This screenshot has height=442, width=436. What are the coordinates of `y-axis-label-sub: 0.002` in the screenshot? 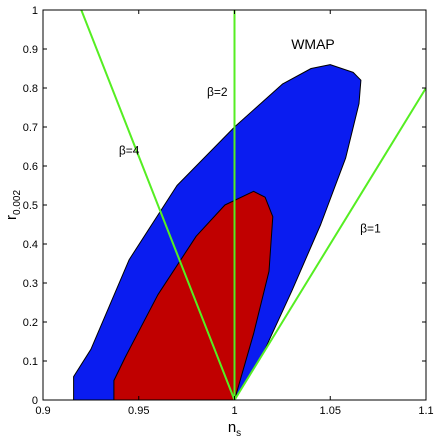 It's located at (17, 202).